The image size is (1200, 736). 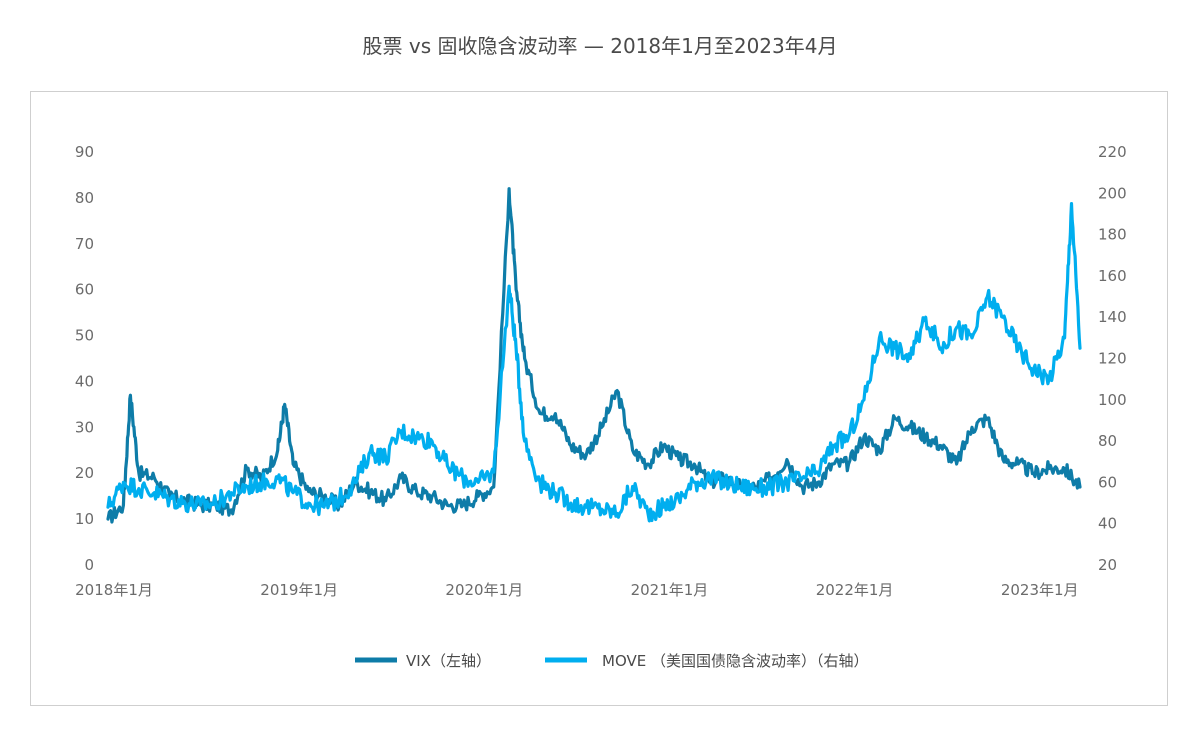 What do you see at coordinates (600, 46) in the screenshot?
I see `chart-title: 股票 vs 固收隐含波动率 — 2018年1月至2023年4月` at bounding box center [600, 46].